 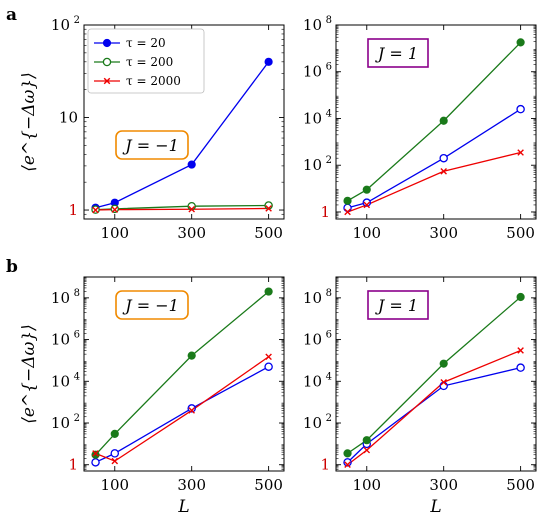 I want to click on y-axis-label-text: ⟨e^{−Δω}⟩, so click(x=29, y=374).